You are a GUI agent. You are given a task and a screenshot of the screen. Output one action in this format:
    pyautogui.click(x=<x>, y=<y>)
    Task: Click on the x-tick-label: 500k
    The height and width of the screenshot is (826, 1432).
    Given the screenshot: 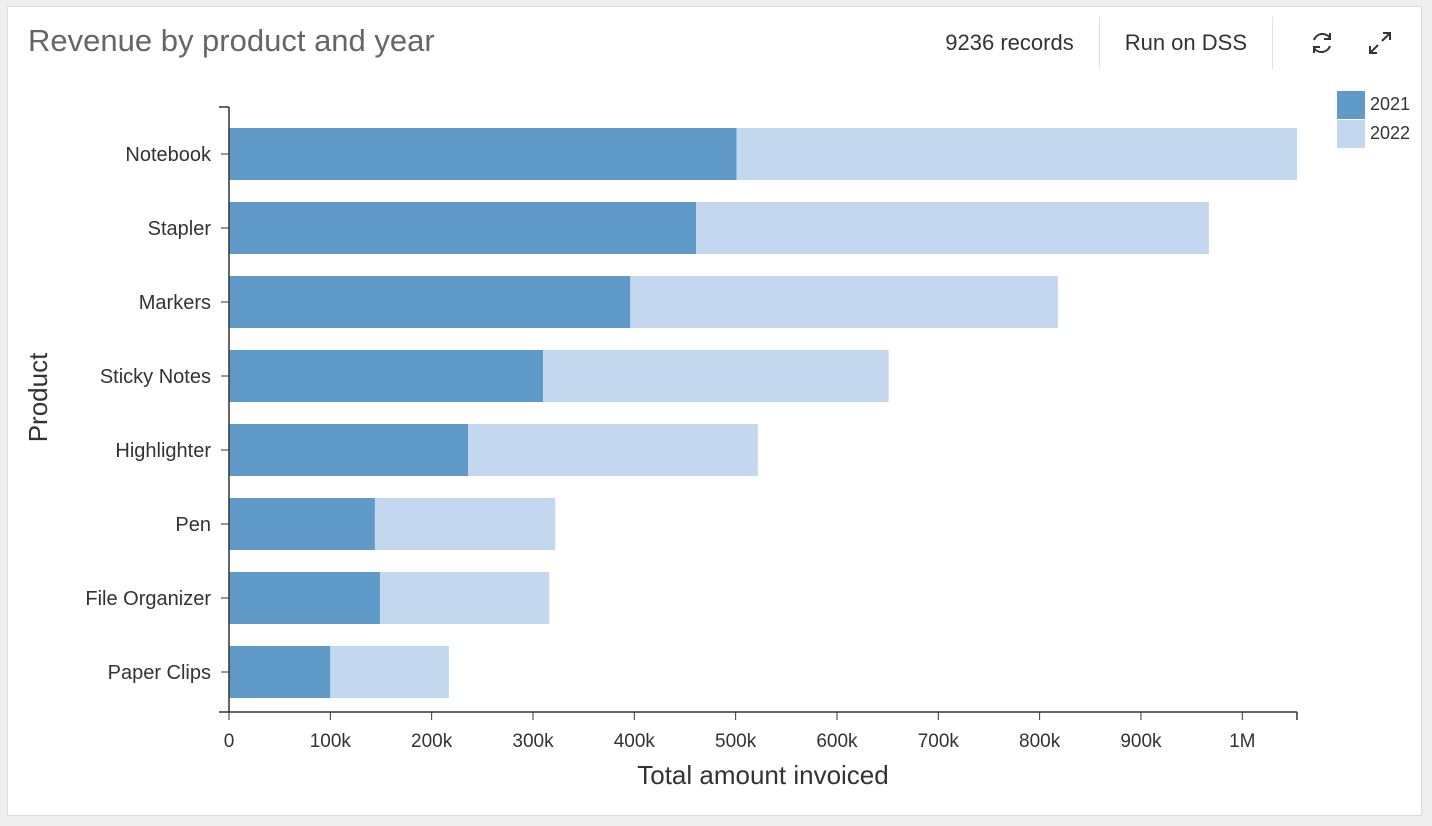 What is the action you would take?
    pyautogui.click(x=736, y=741)
    